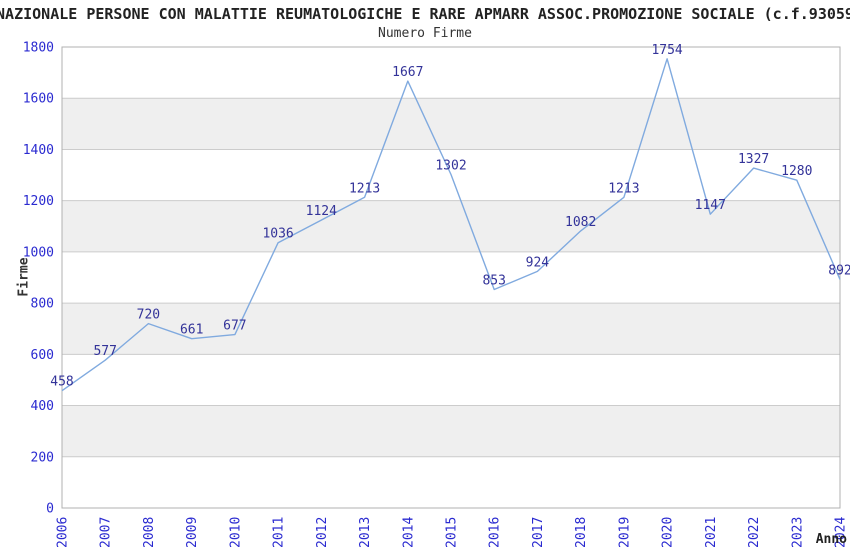  I want to click on x-tick-label: 2008, so click(149, 532).